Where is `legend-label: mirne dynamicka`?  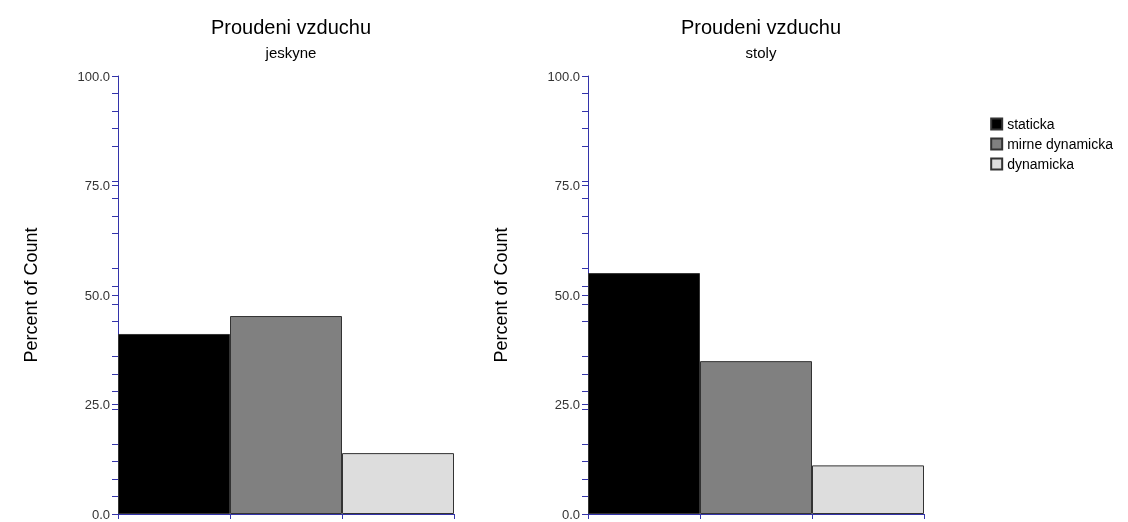
legend-label: mirne dynamicka is located at coordinates (1060, 144).